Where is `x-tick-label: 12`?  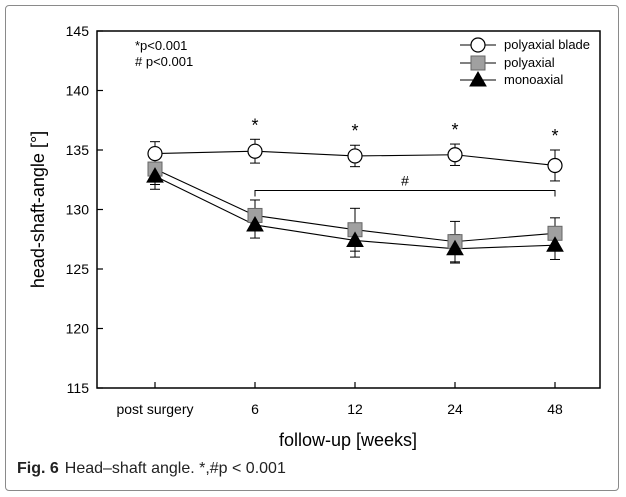 x-tick-label: 12 is located at coordinates (355, 409).